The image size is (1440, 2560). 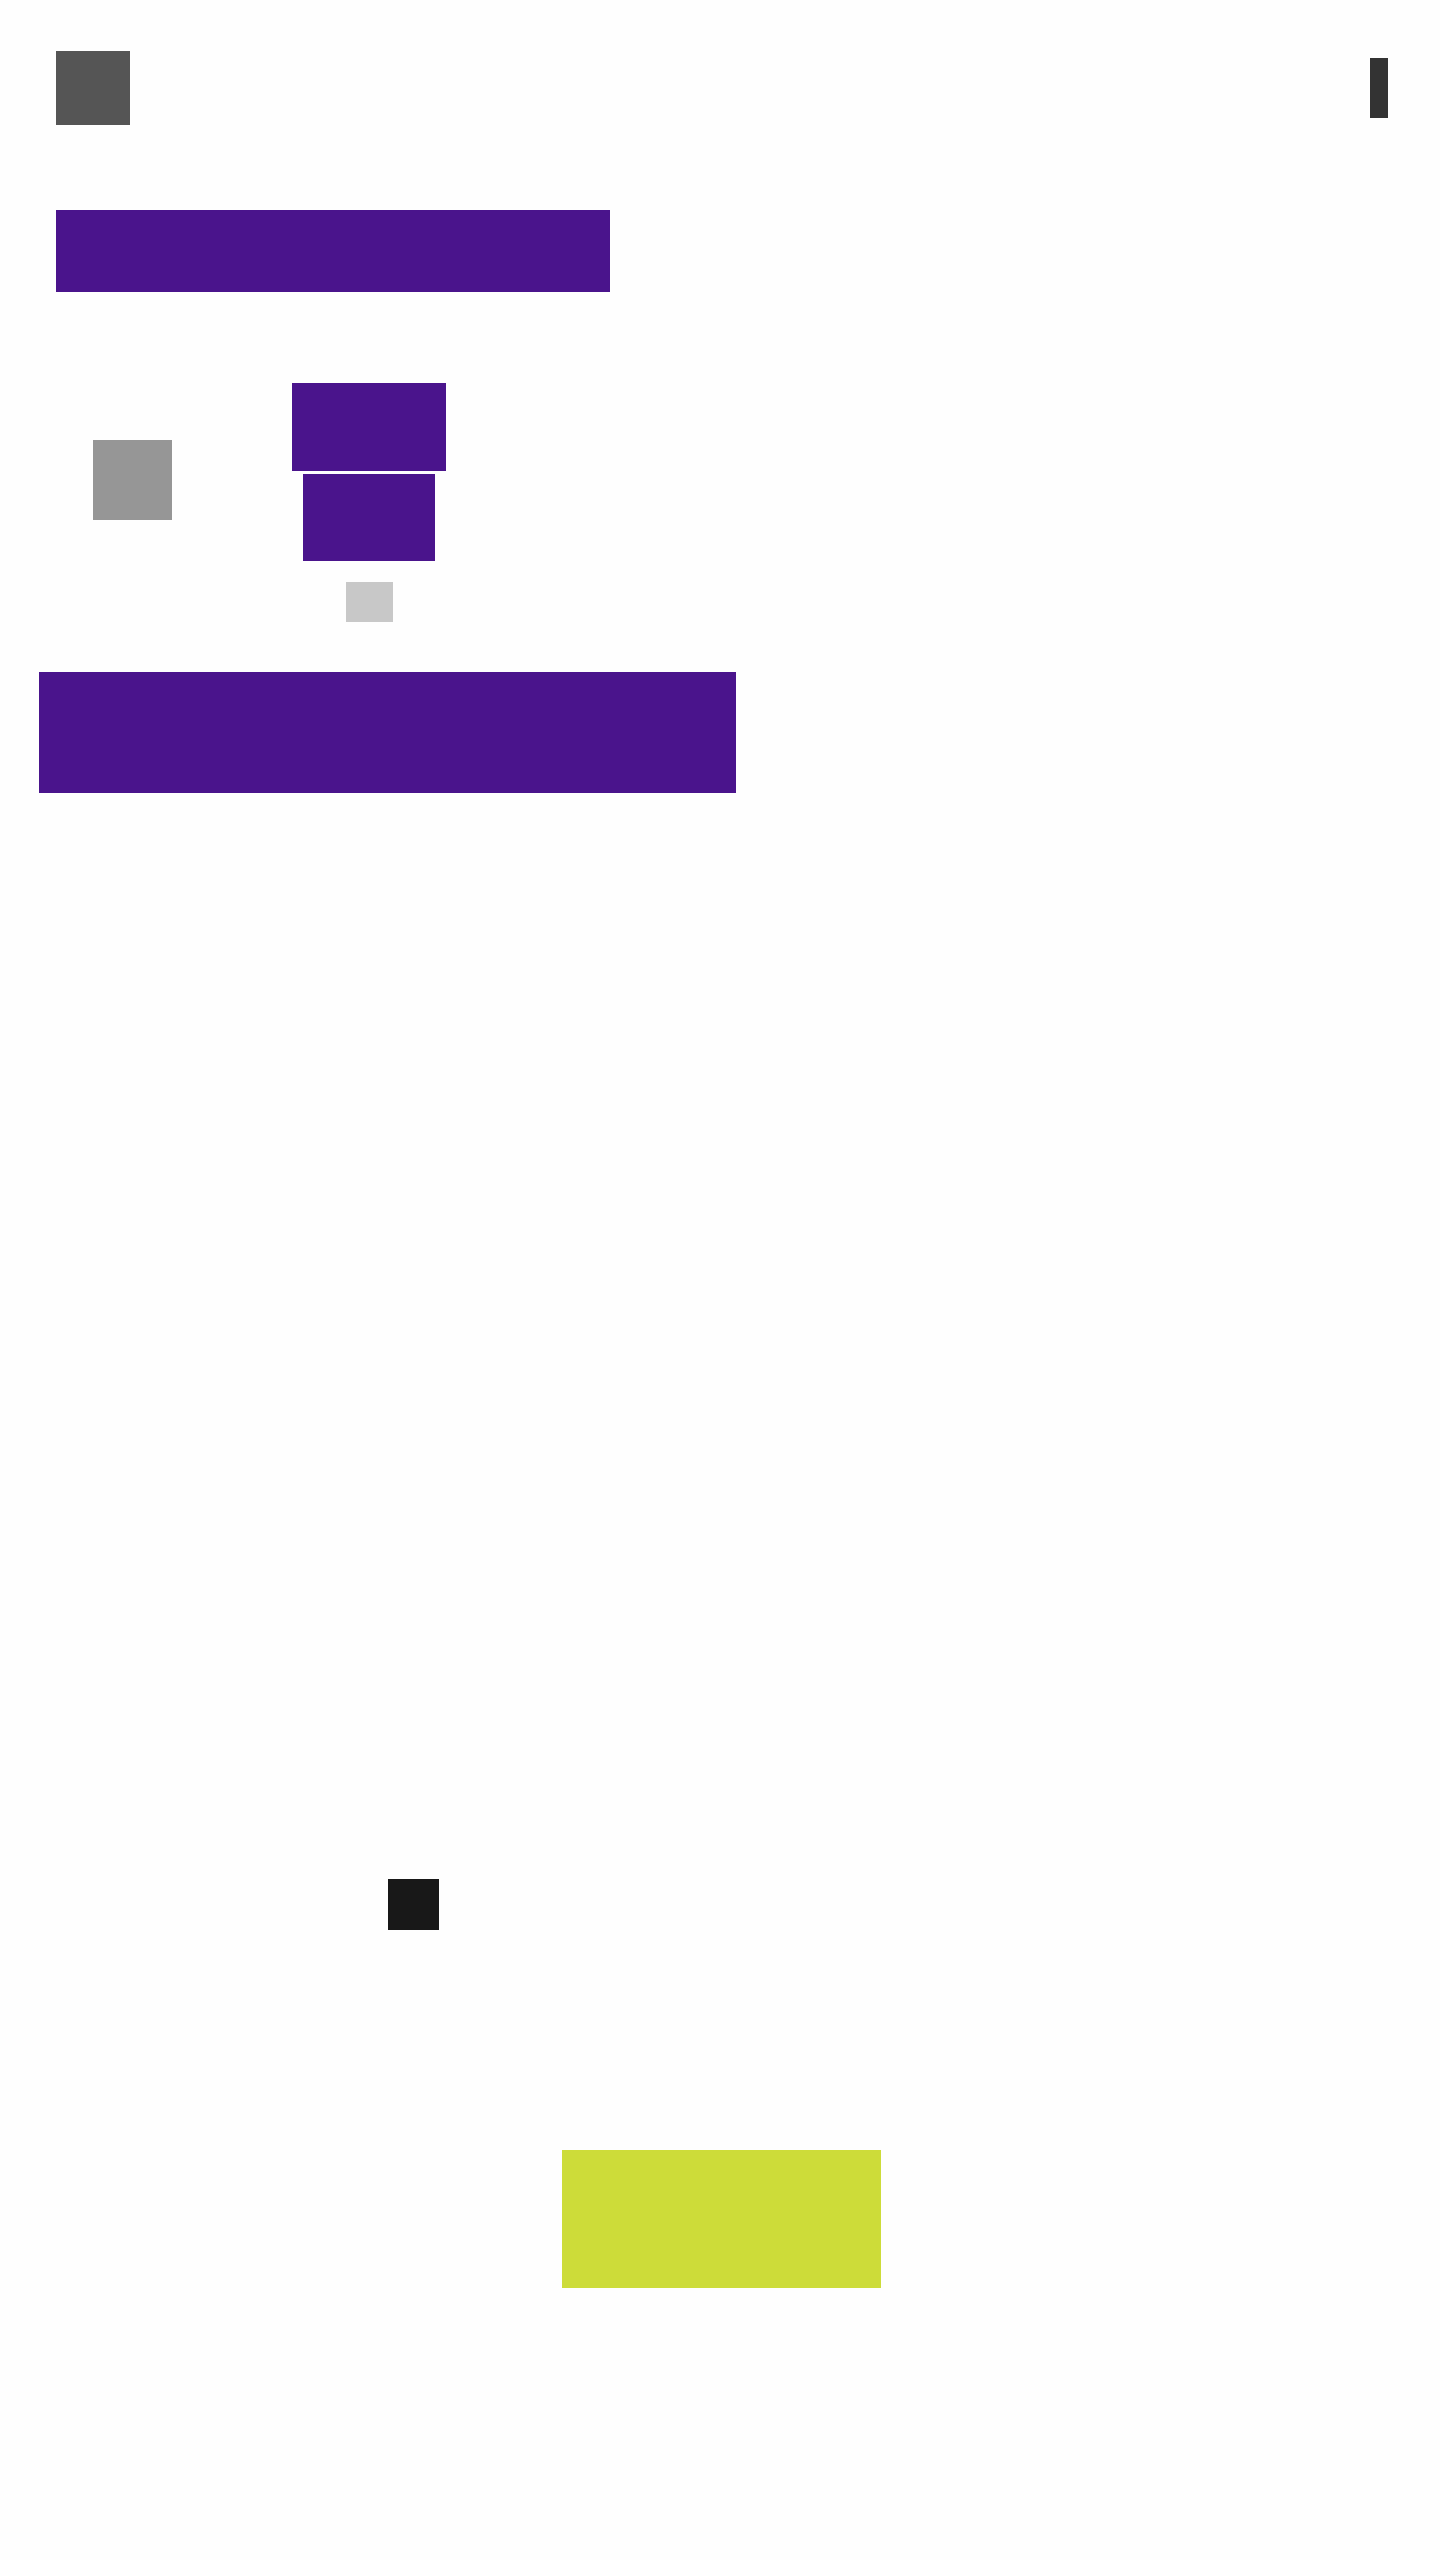 I want to click on banner, so click(x=387, y=732).